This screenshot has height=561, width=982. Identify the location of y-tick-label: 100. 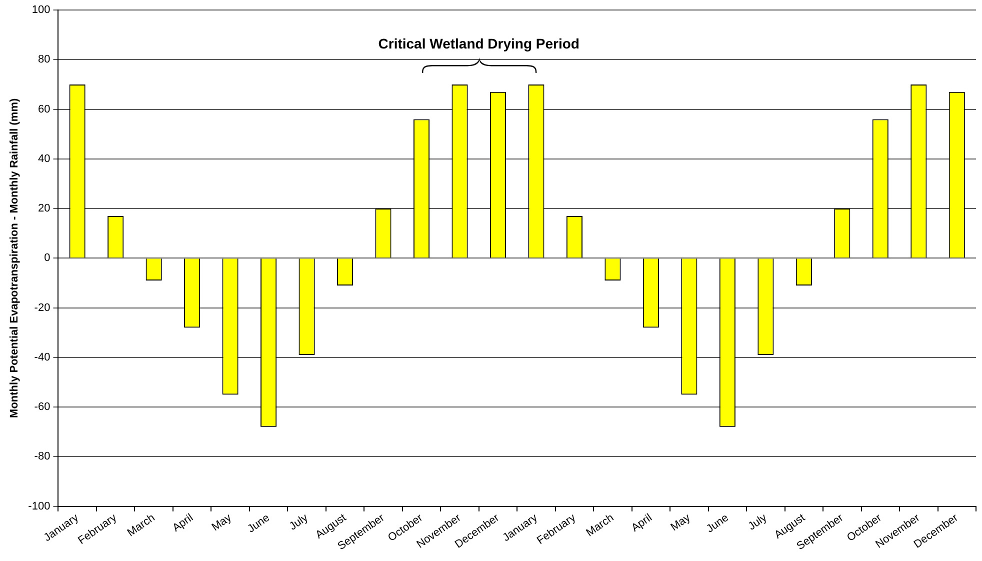
(41, 10).